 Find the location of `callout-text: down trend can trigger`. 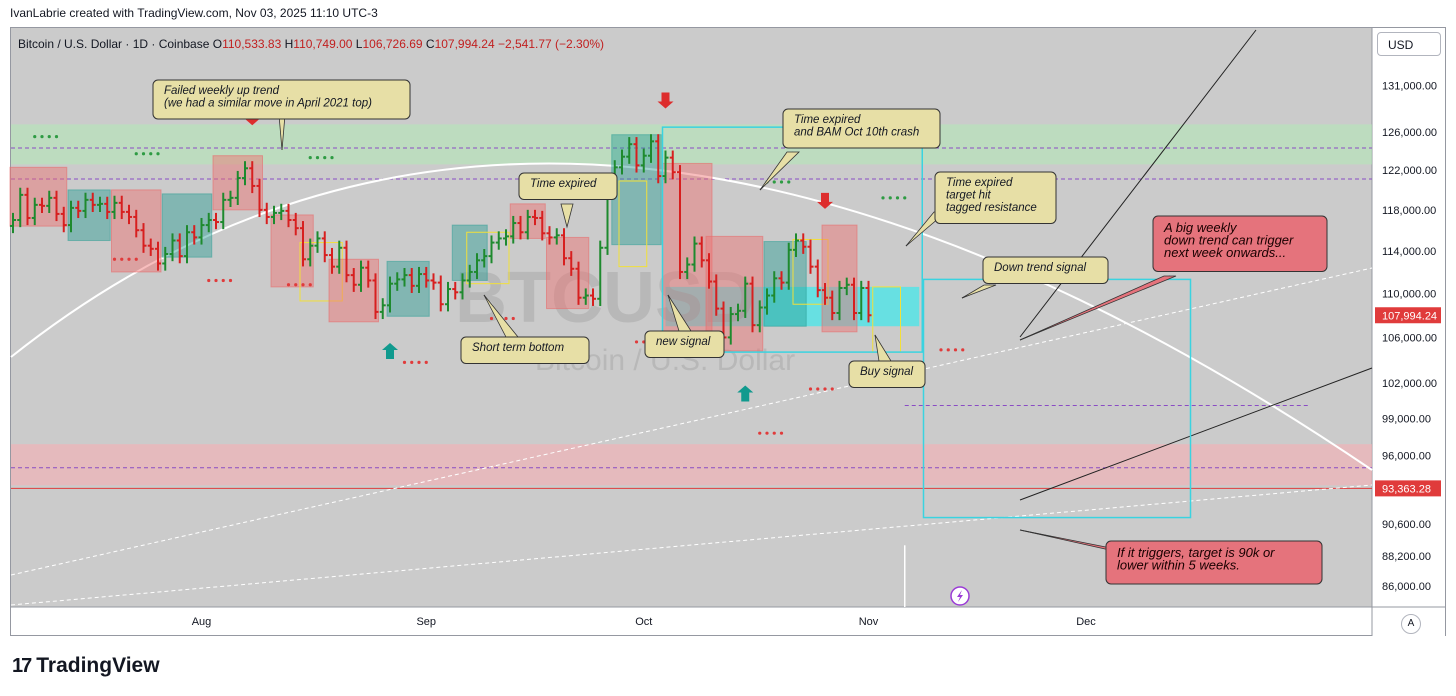

callout-text: down trend can trigger is located at coordinates (1229, 240).